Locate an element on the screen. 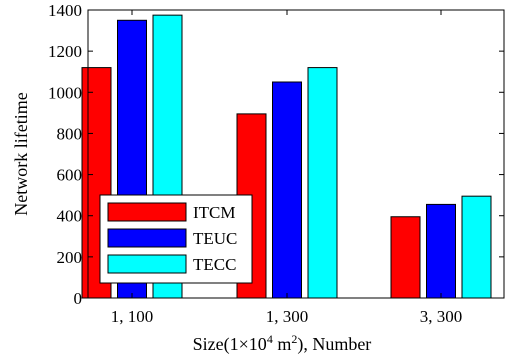 The height and width of the screenshot is (360, 519). x-tick-label: 3, 300 is located at coordinates (441, 316).